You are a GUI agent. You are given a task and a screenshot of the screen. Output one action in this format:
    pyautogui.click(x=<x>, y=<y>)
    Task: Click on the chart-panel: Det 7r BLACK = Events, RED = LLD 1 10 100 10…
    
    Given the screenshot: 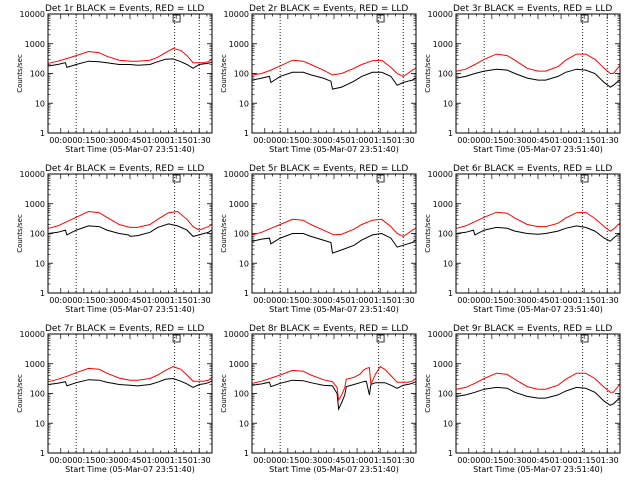 What is the action you would take?
    pyautogui.click(x=114, y=399)
    